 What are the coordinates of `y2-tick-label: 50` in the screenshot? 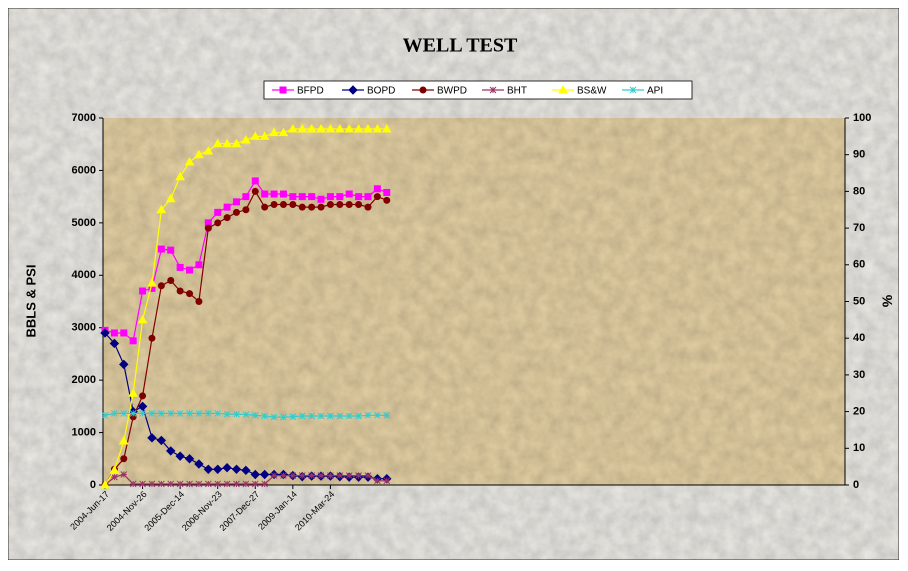 It's located at (859, 301).